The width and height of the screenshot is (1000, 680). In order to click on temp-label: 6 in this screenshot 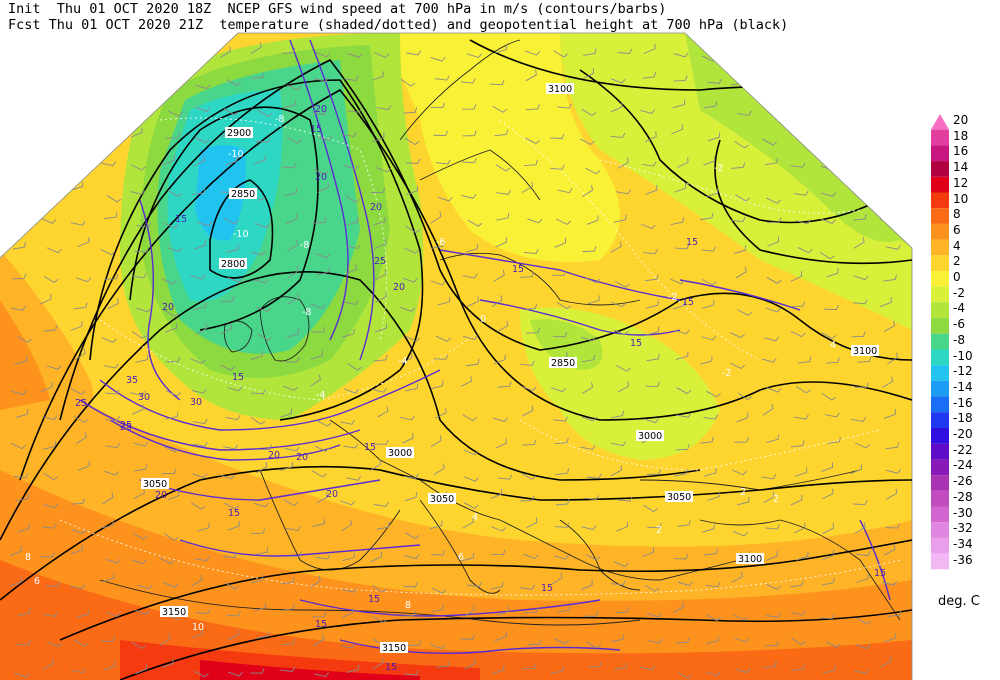, I will do `click(461, 557)`.